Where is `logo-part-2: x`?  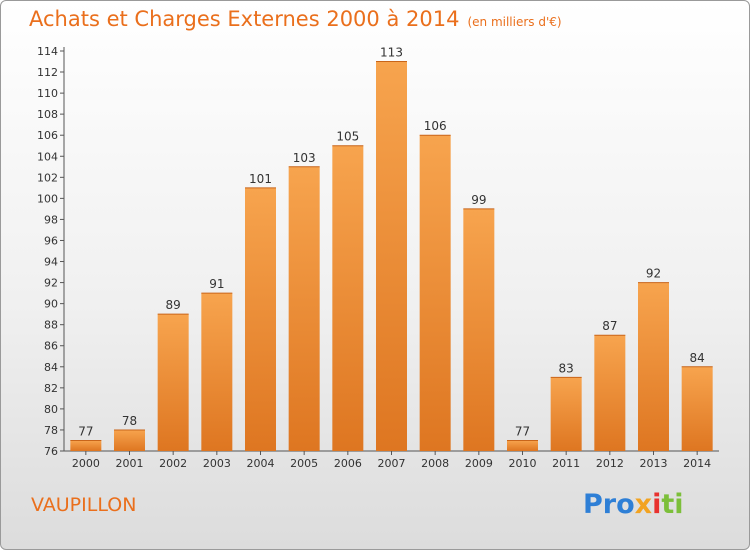
logo-part-2: x is located at coordinates (643, 504).